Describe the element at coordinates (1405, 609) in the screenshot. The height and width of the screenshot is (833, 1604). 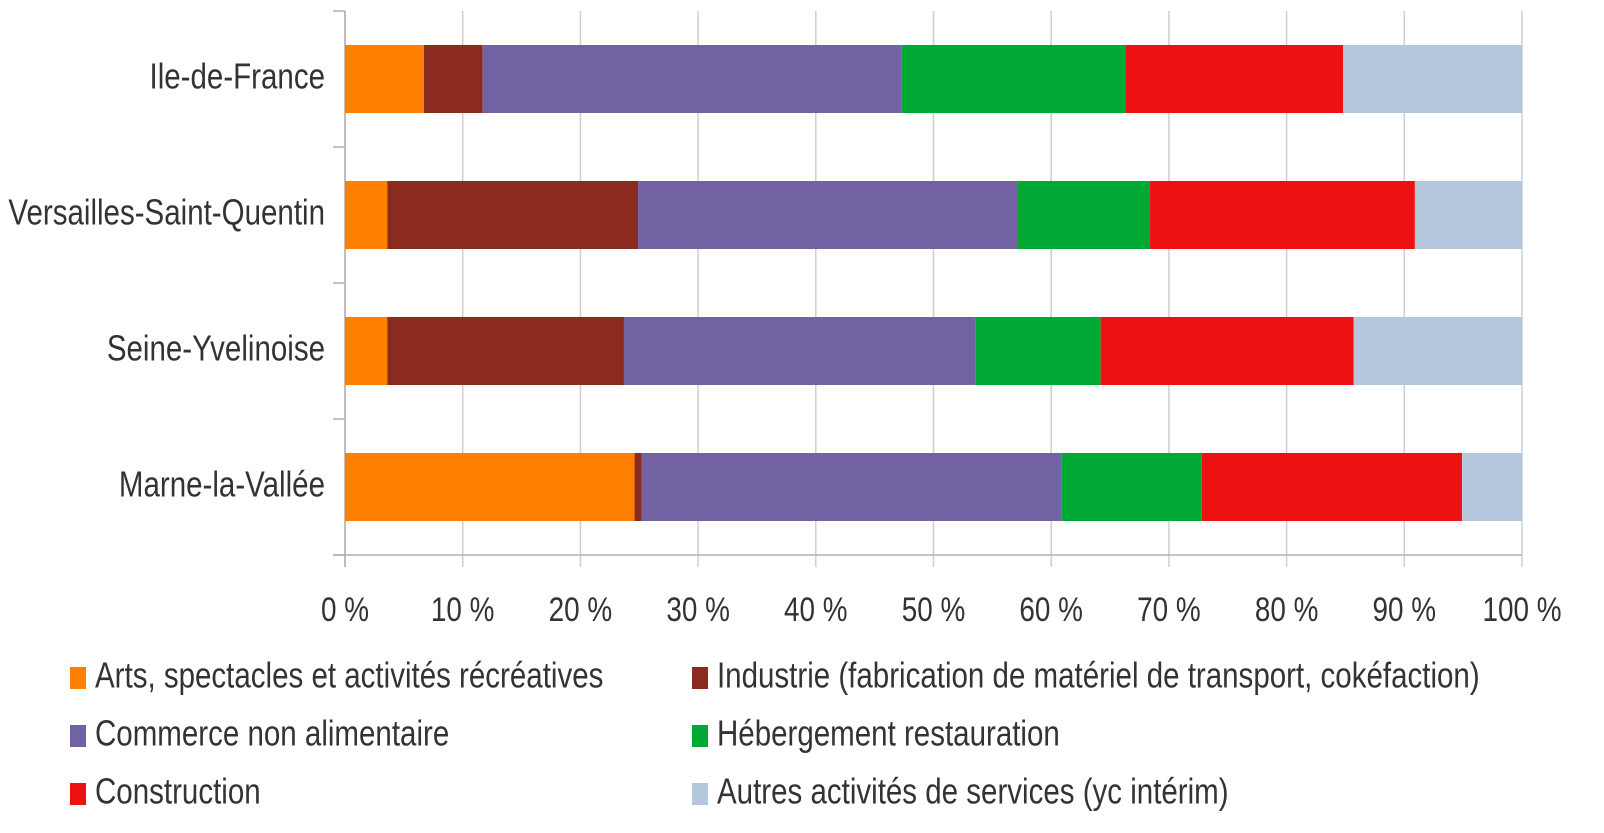
I see `x-tick-label: 90 %` at that location.